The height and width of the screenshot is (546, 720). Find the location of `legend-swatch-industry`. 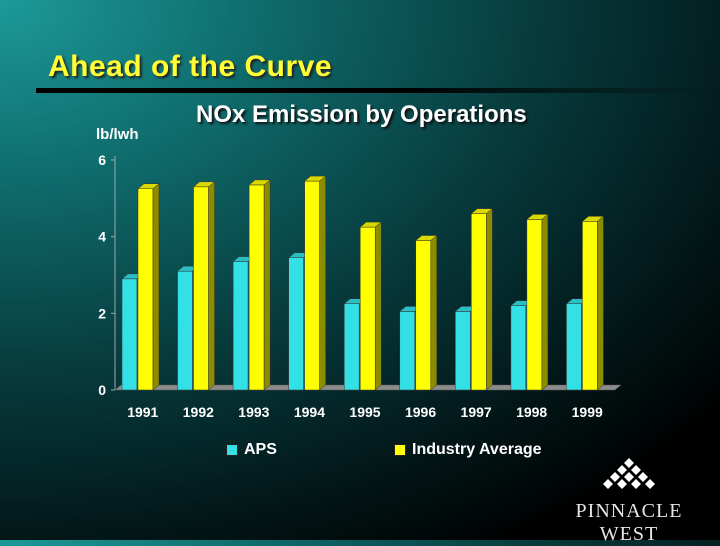

legend-swatch-industry is located at coordinates (400, 450).